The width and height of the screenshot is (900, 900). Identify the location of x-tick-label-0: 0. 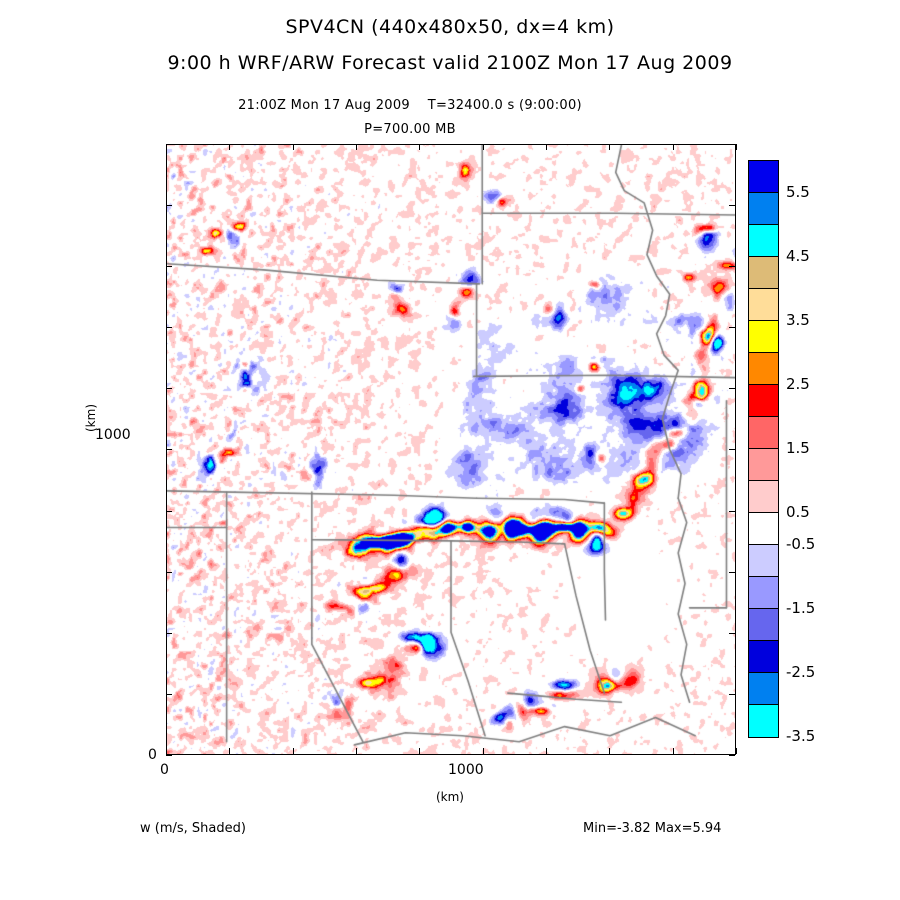
(164, 770).